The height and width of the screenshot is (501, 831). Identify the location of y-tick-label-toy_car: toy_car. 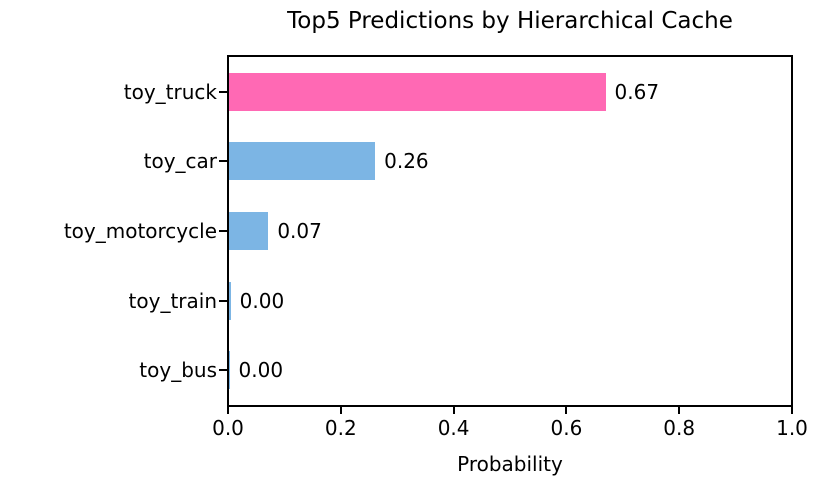
(180, 161).